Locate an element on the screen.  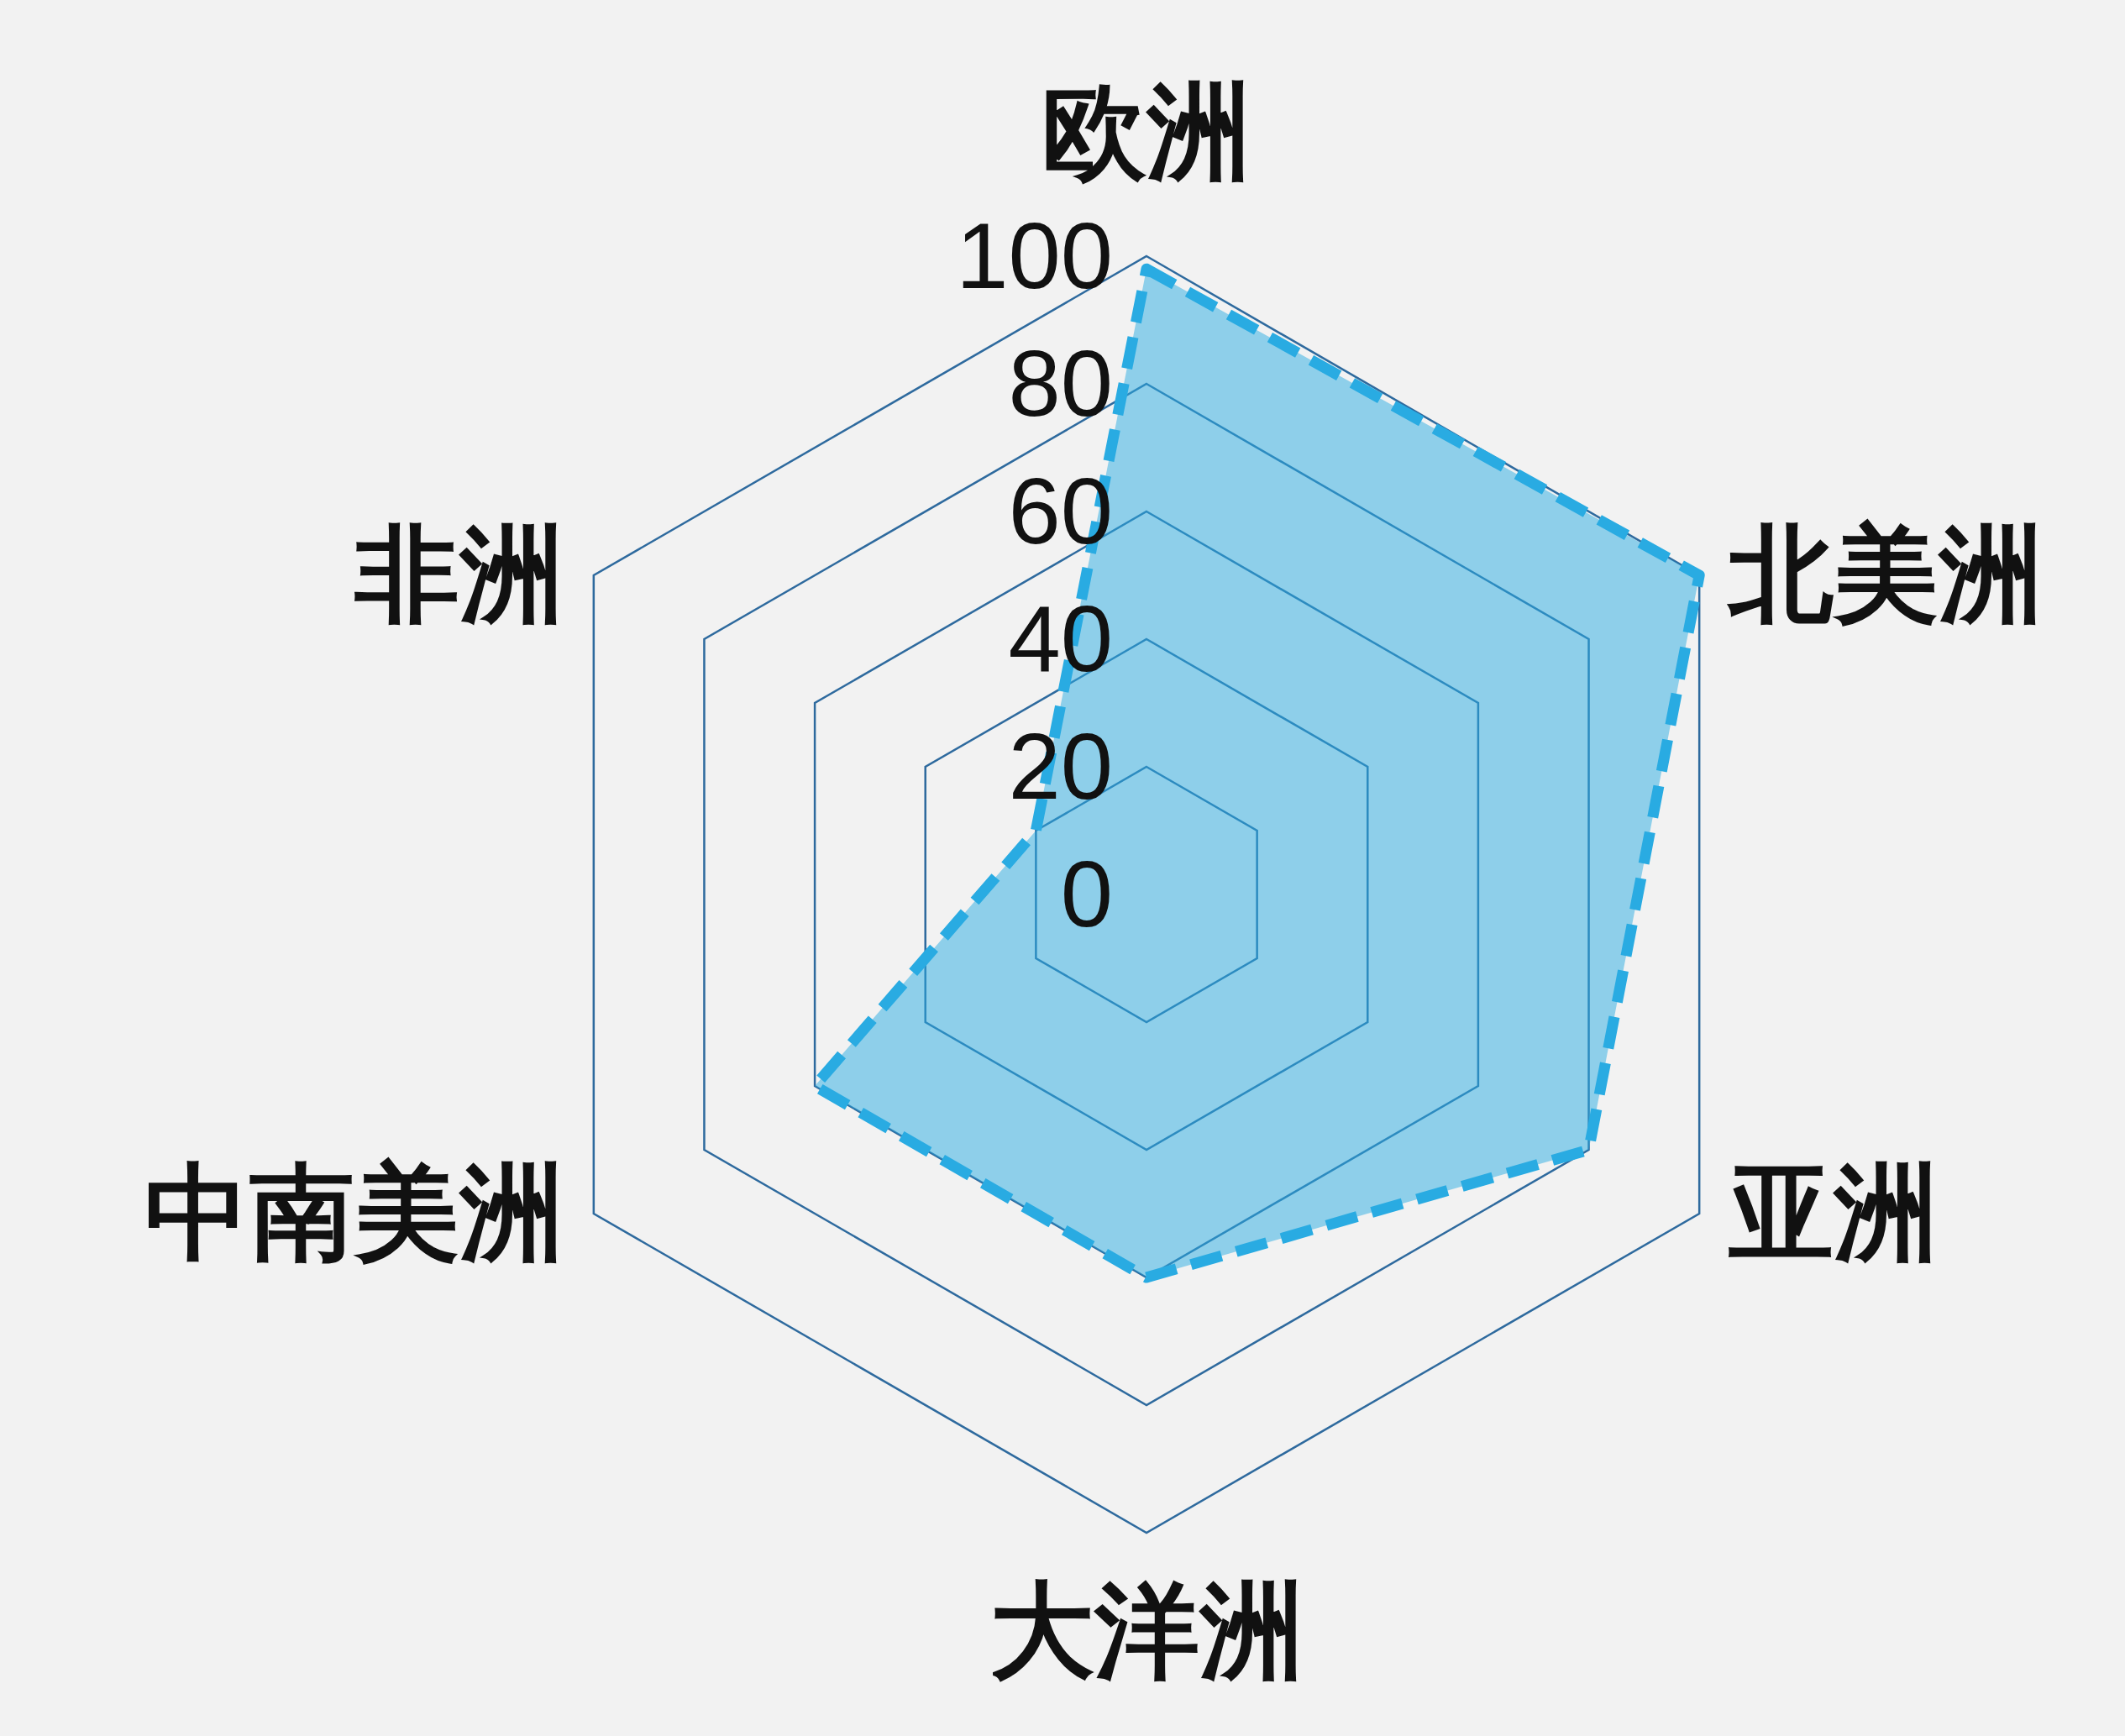
y-tick-label: 0 is located at coordinates (1087, 894).